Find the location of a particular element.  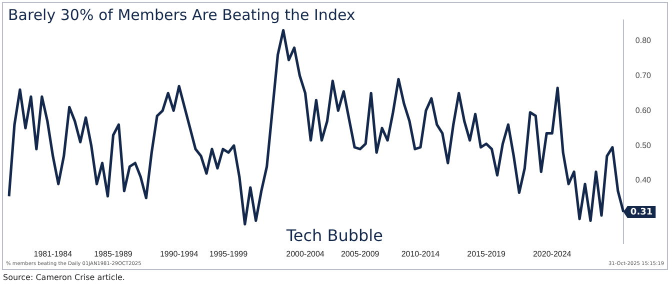

x-tick-label: 1981-1984 is located at coordinates (53, 253).